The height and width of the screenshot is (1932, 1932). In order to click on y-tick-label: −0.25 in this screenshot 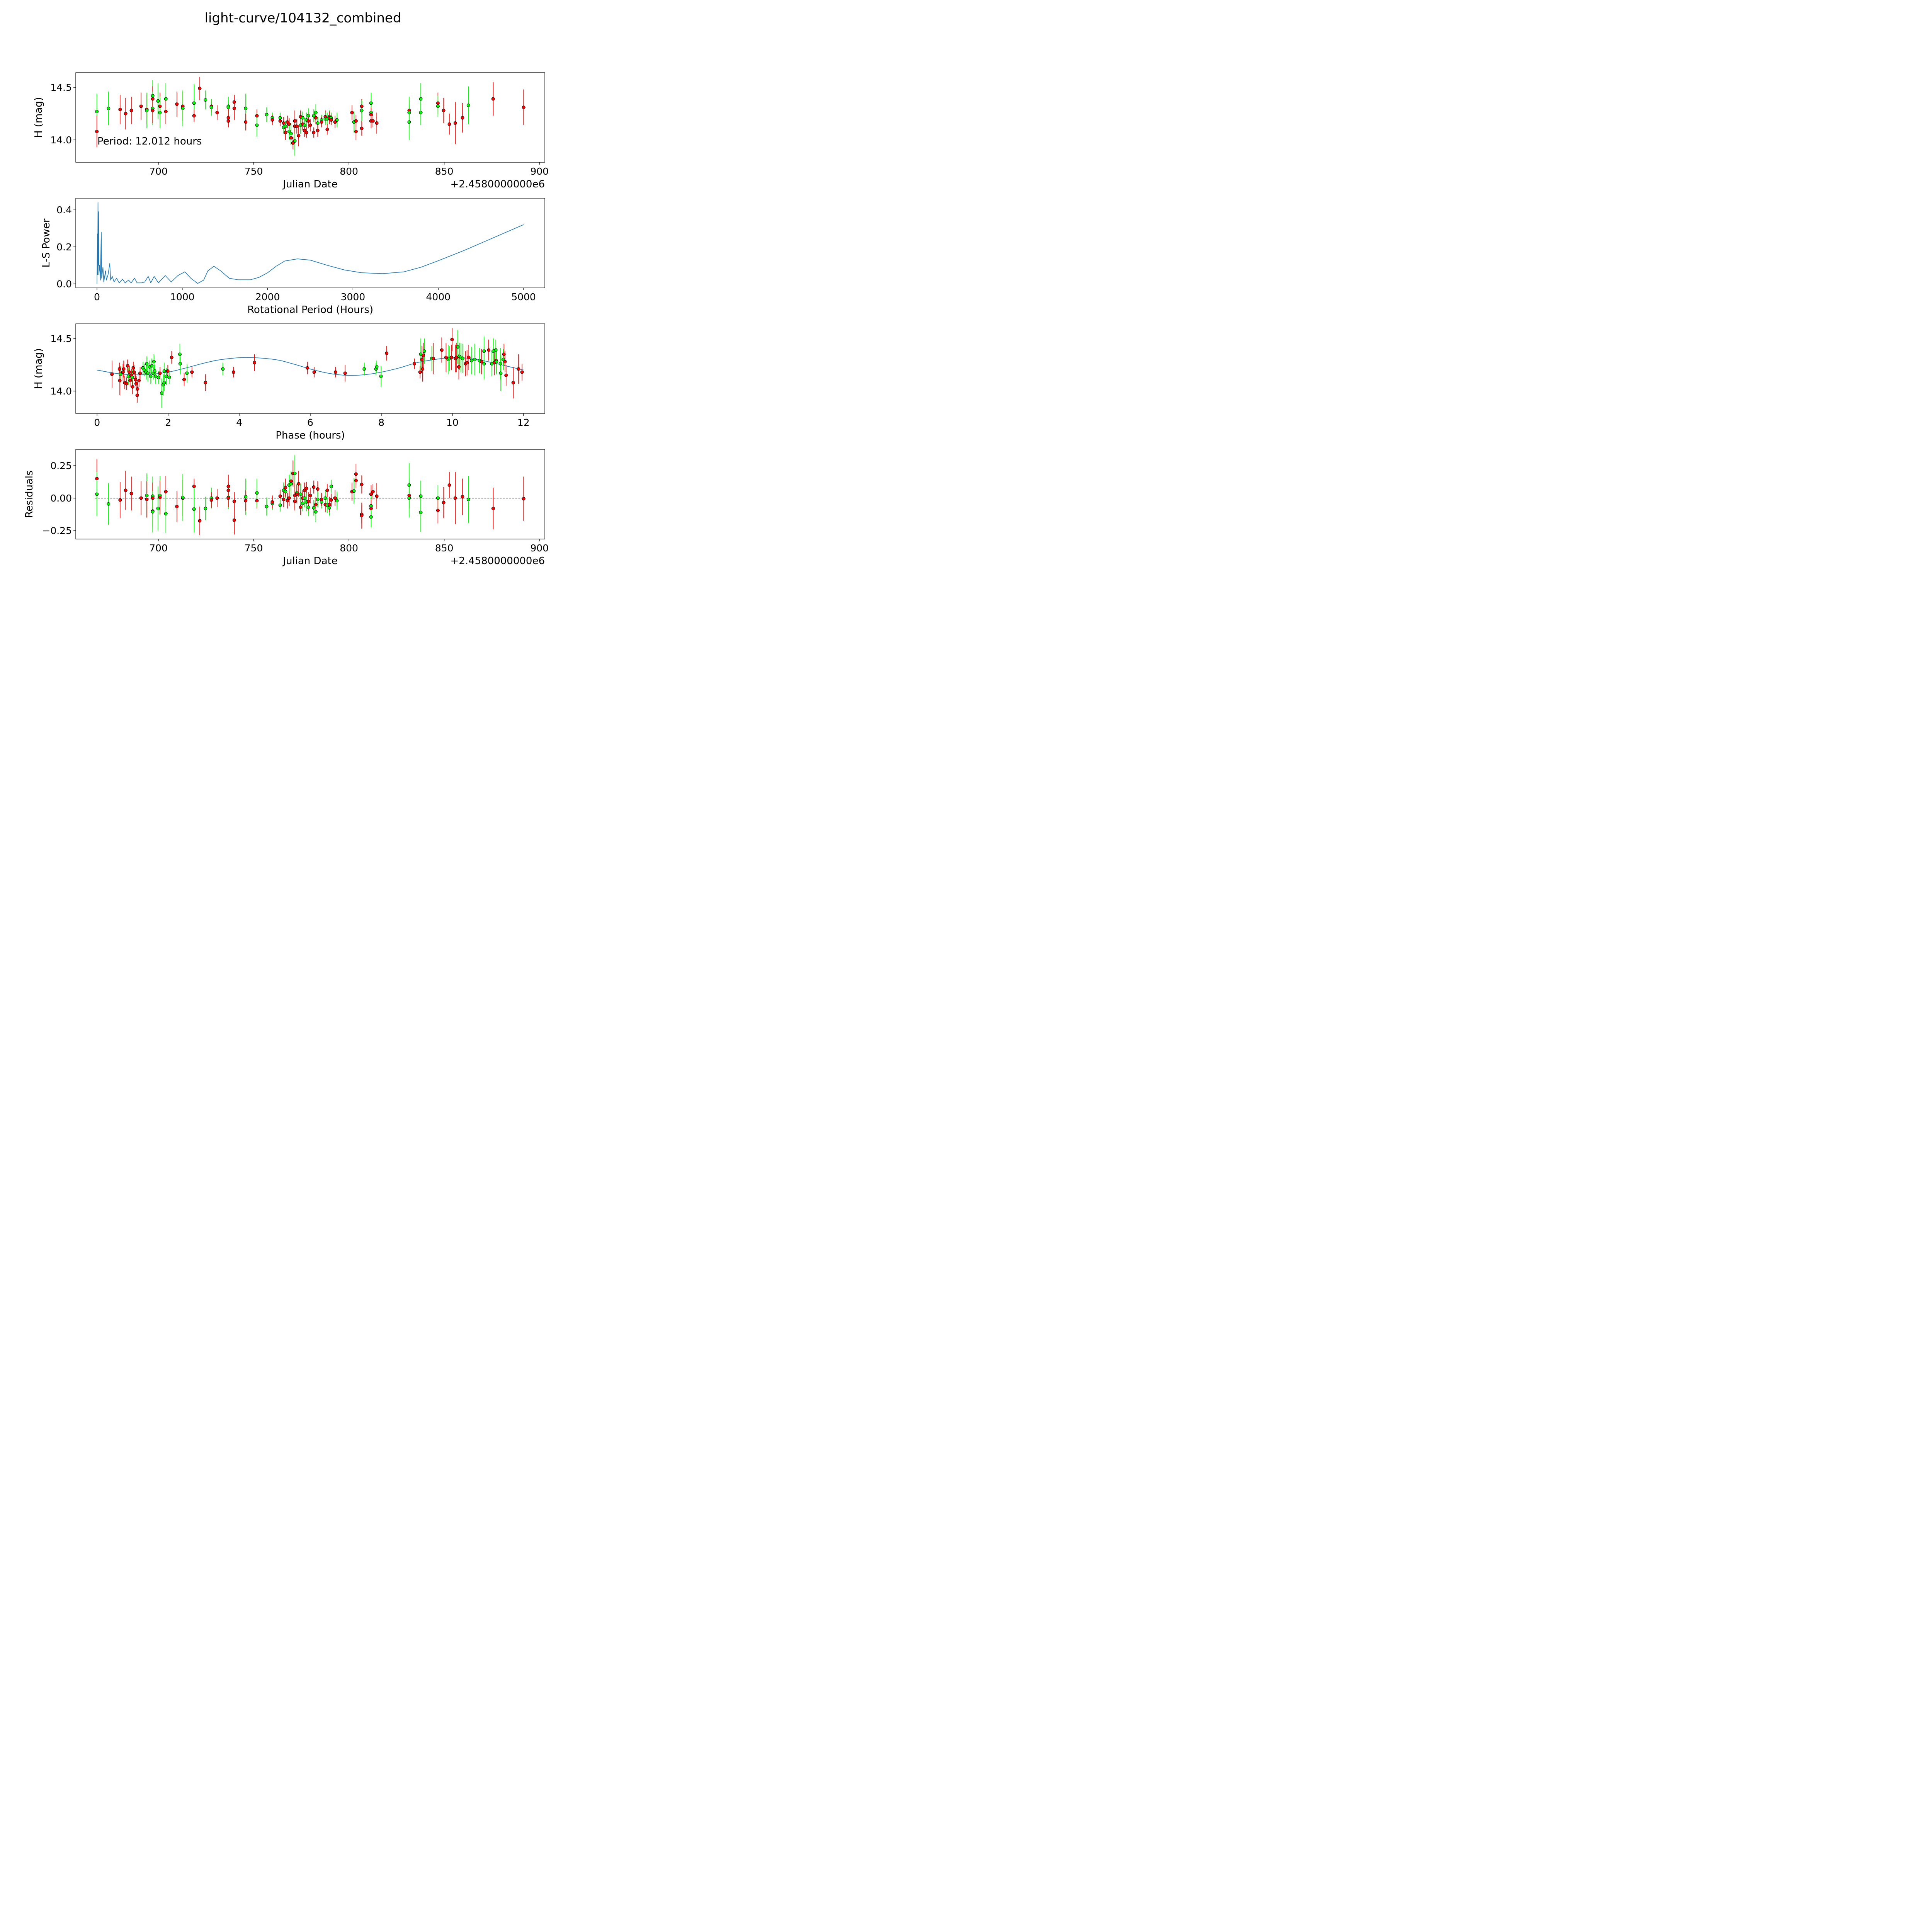, I will do `click(57, 531)`.